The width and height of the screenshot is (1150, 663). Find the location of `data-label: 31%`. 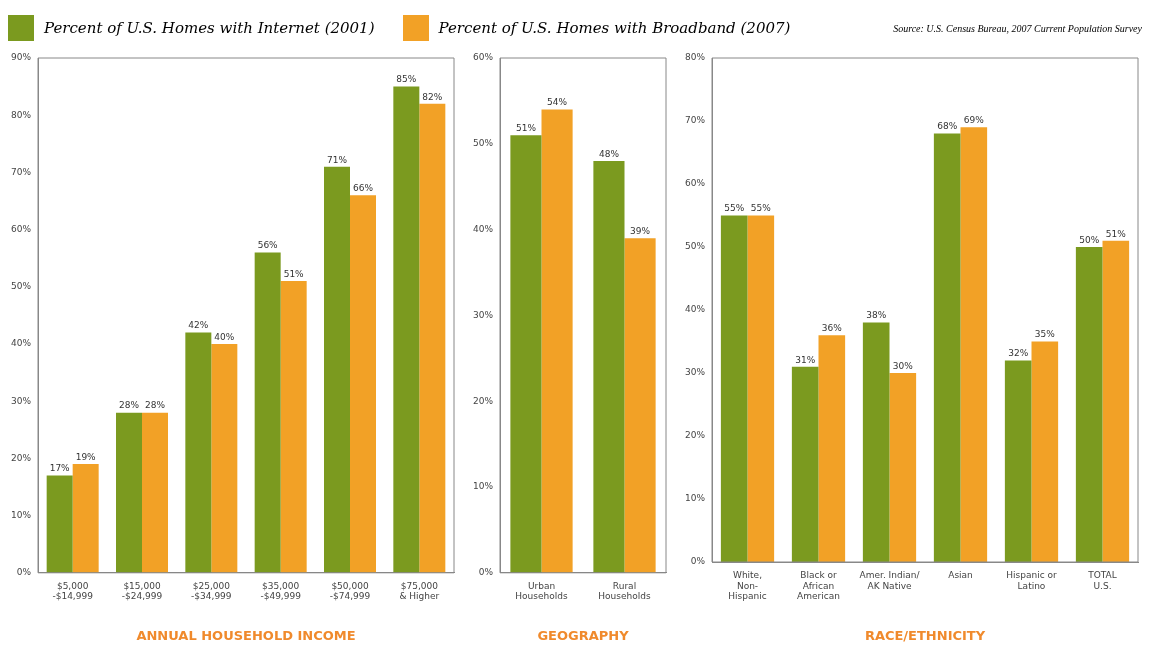

data-label: 31% is located at coordinates (805, 359).